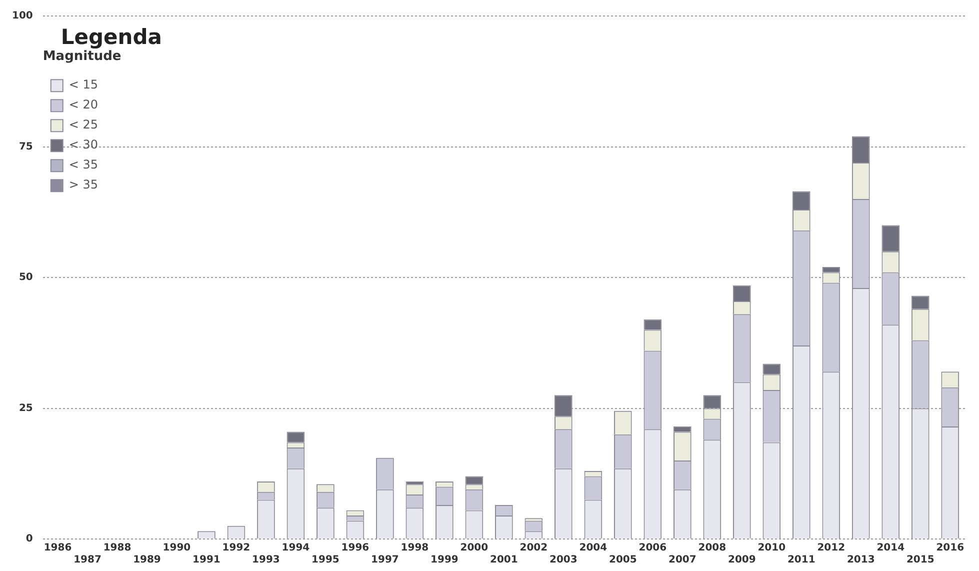 Image resolution: width=979 pixels, height=571 pixels. What do you see at coordinates (504, 560) in the screenshot?
I see `x-tick-label: 2001` at bounding box center [504, 560].